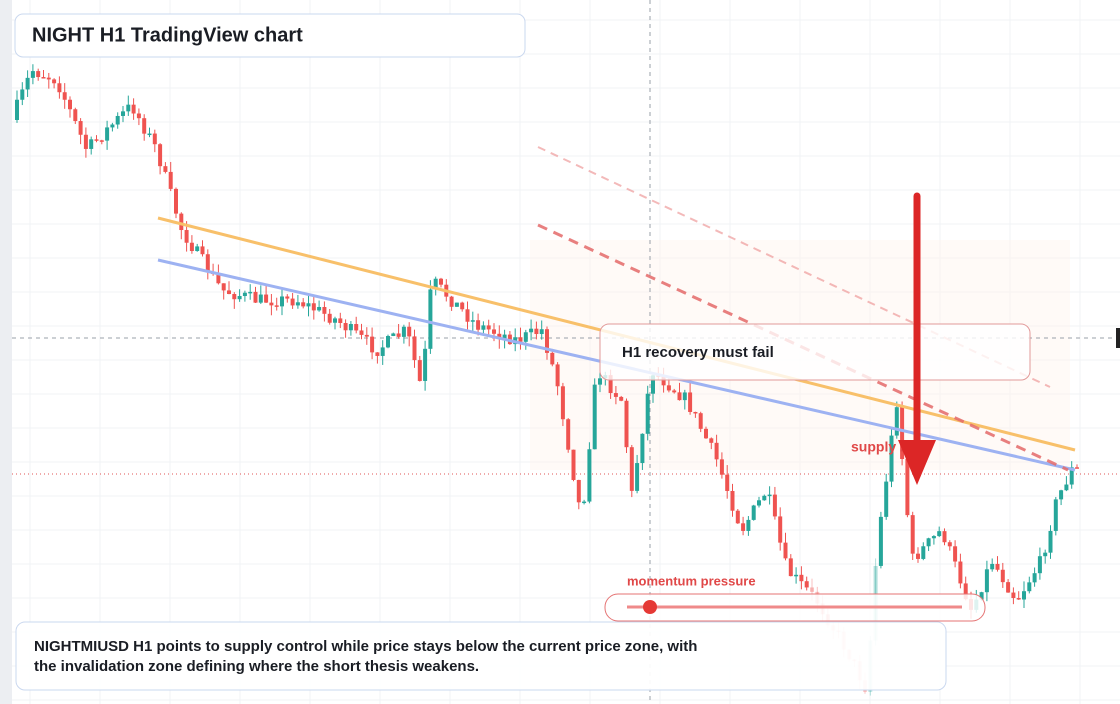 The height and width of the screenshot is (704, 1120). Describe the element at coordinates (1118, 338) in the screenshot. I see `price-tag` at that location.